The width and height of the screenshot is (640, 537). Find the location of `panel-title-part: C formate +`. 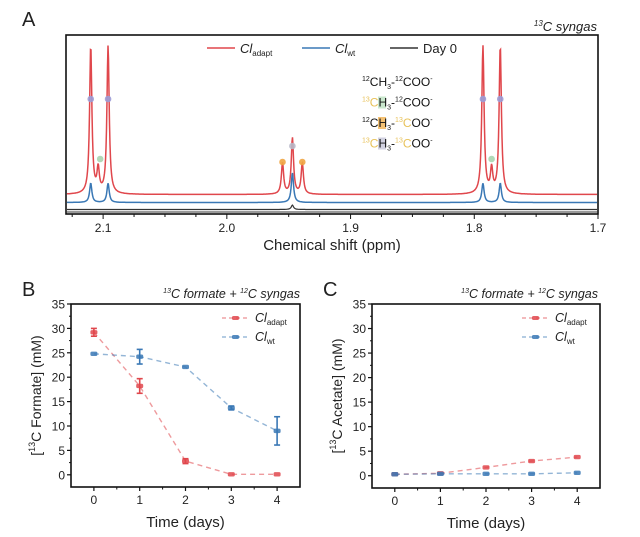

panel-title-part: C formate + is located at coordinates (503, 294).